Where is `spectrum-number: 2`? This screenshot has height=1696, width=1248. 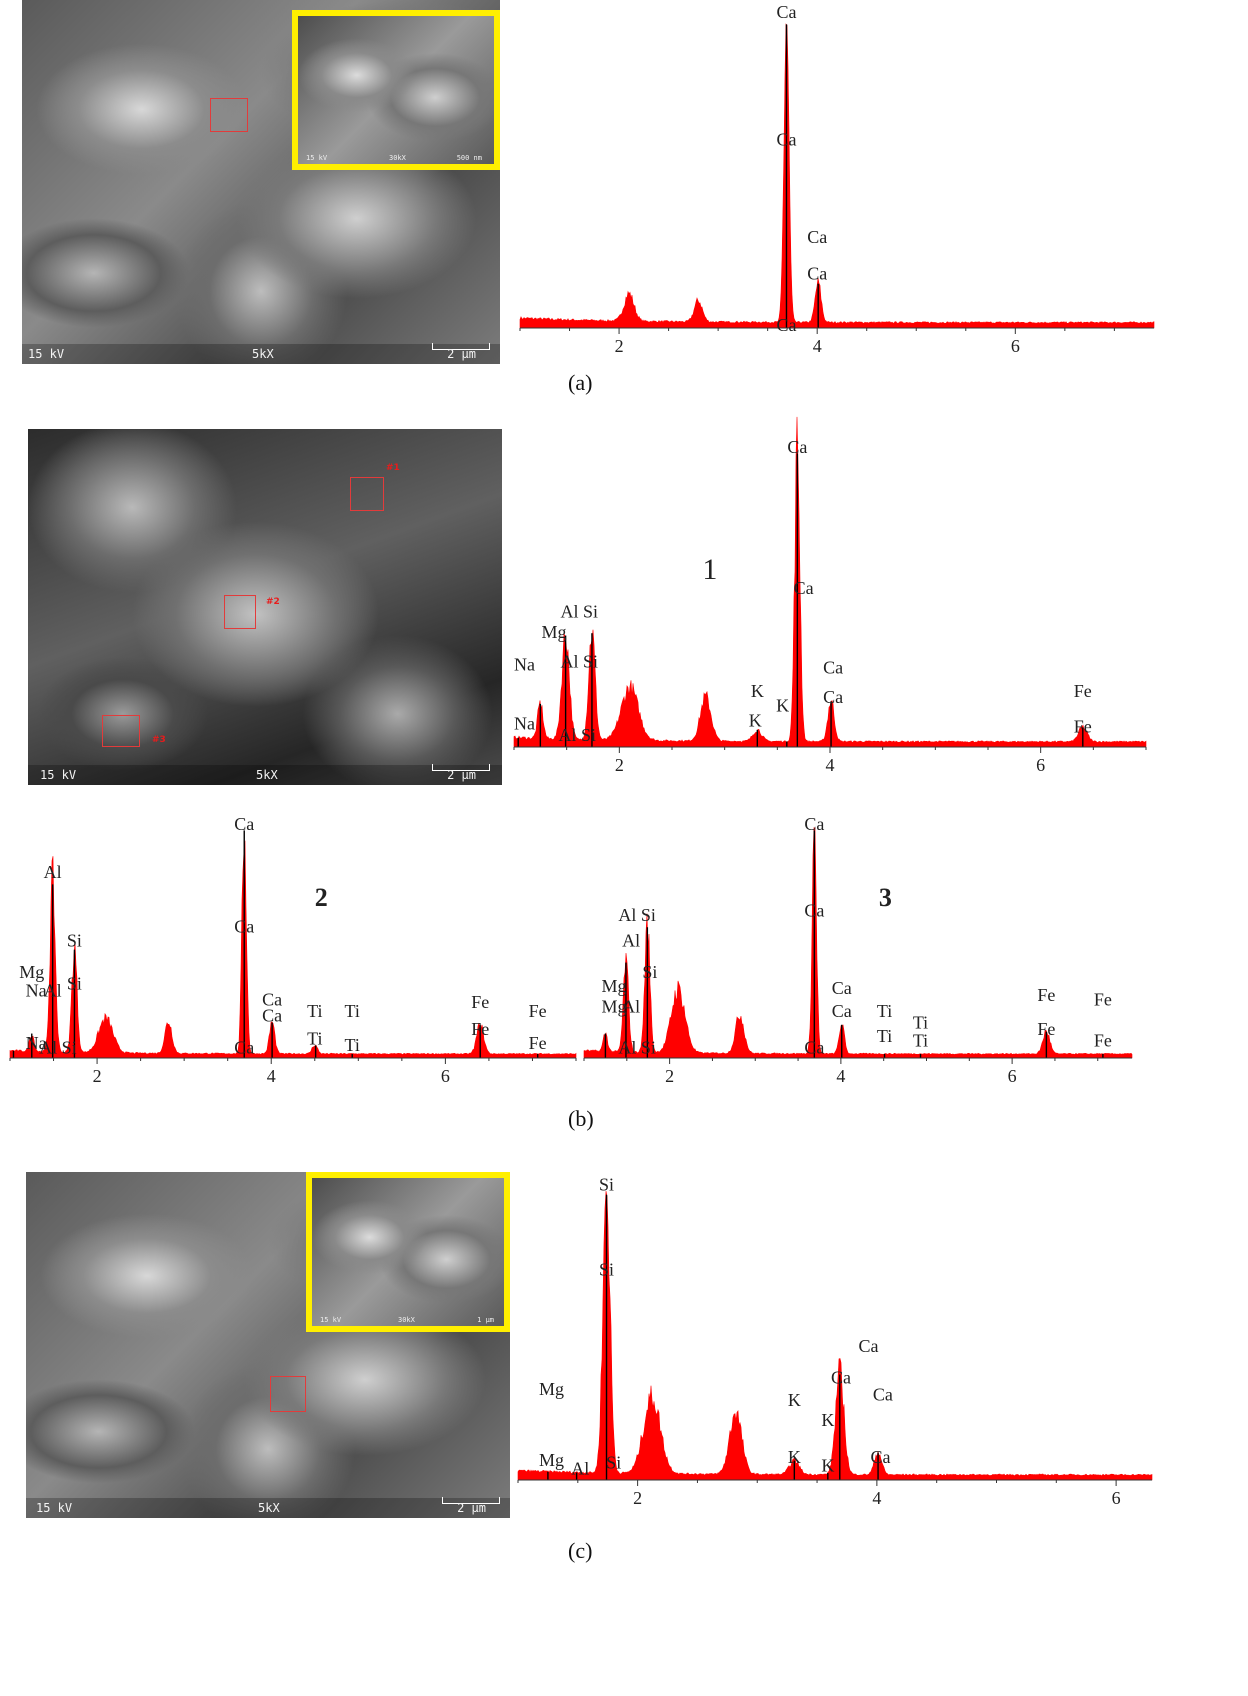
spectrum-number: 2 is located at coordinates (321, 897).